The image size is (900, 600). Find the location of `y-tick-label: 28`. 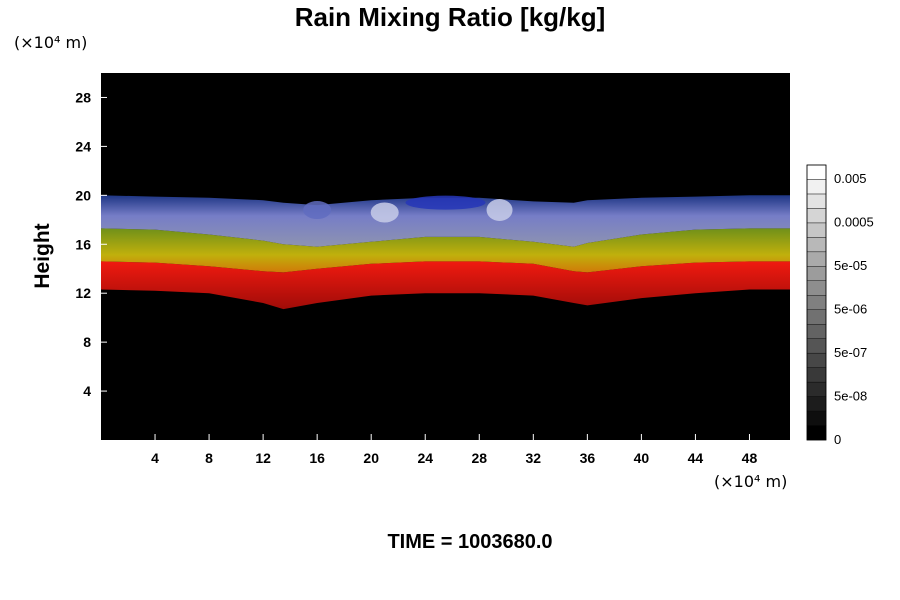

y-tick-label: 28 is located at coordinates (83, 97).